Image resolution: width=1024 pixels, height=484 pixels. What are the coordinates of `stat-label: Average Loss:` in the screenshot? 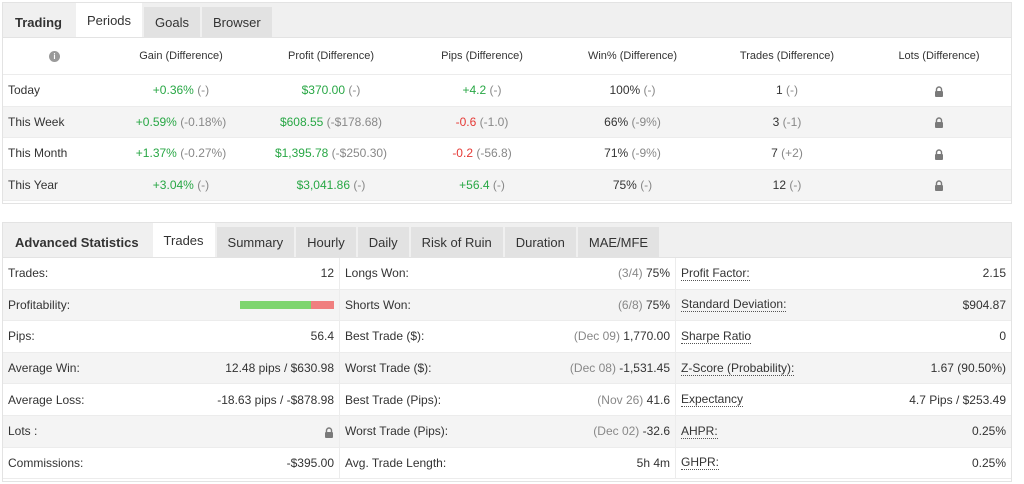 It's located at (46, 399).